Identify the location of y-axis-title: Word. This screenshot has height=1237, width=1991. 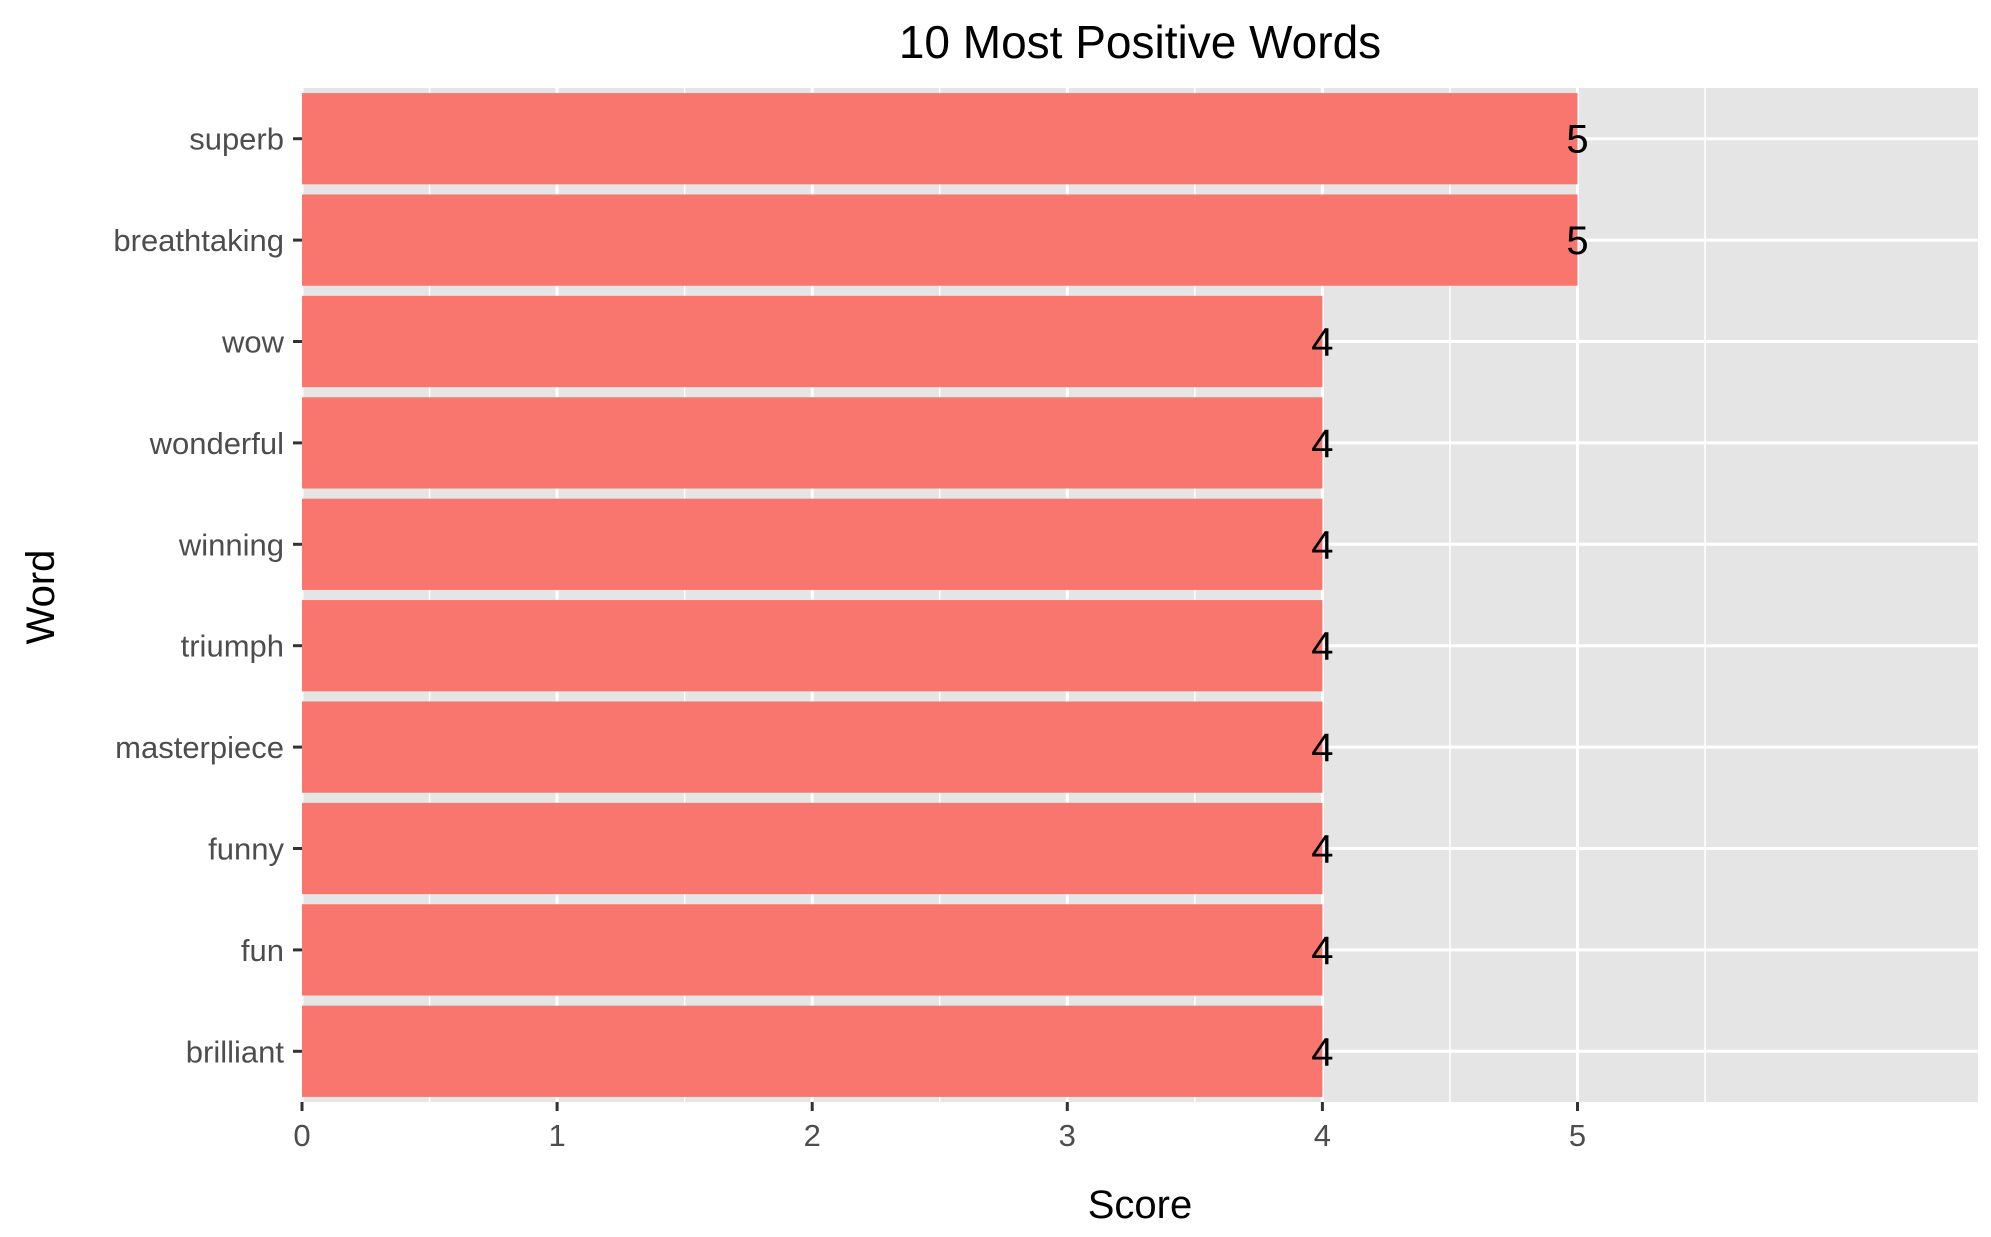
(41, 597).